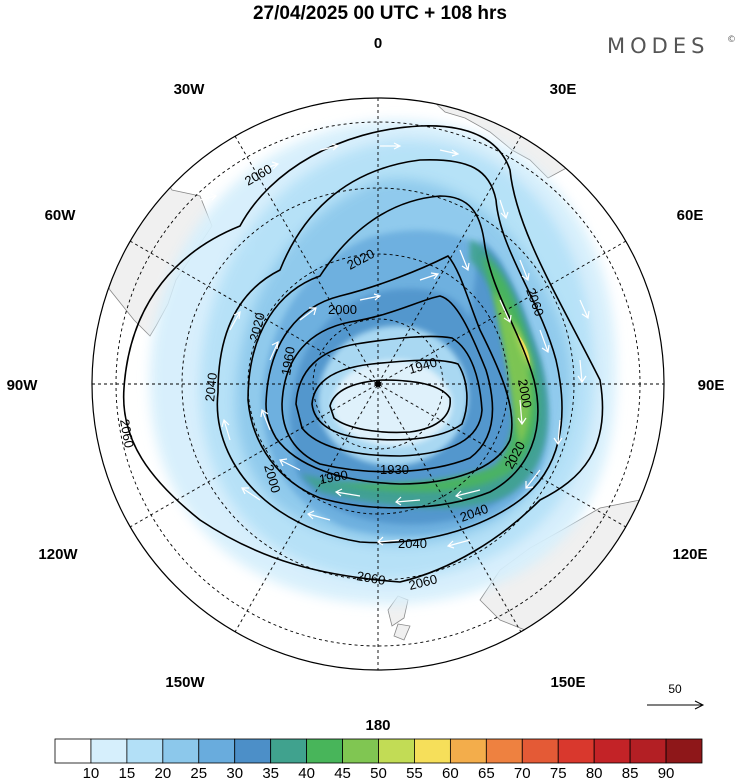 The height and width of the screenshot is (782, 750). What do you see at coordinates (162, 773) in the screenshot?
I see `colorbar-tick-label: 20` at bounding box center [162, 773].